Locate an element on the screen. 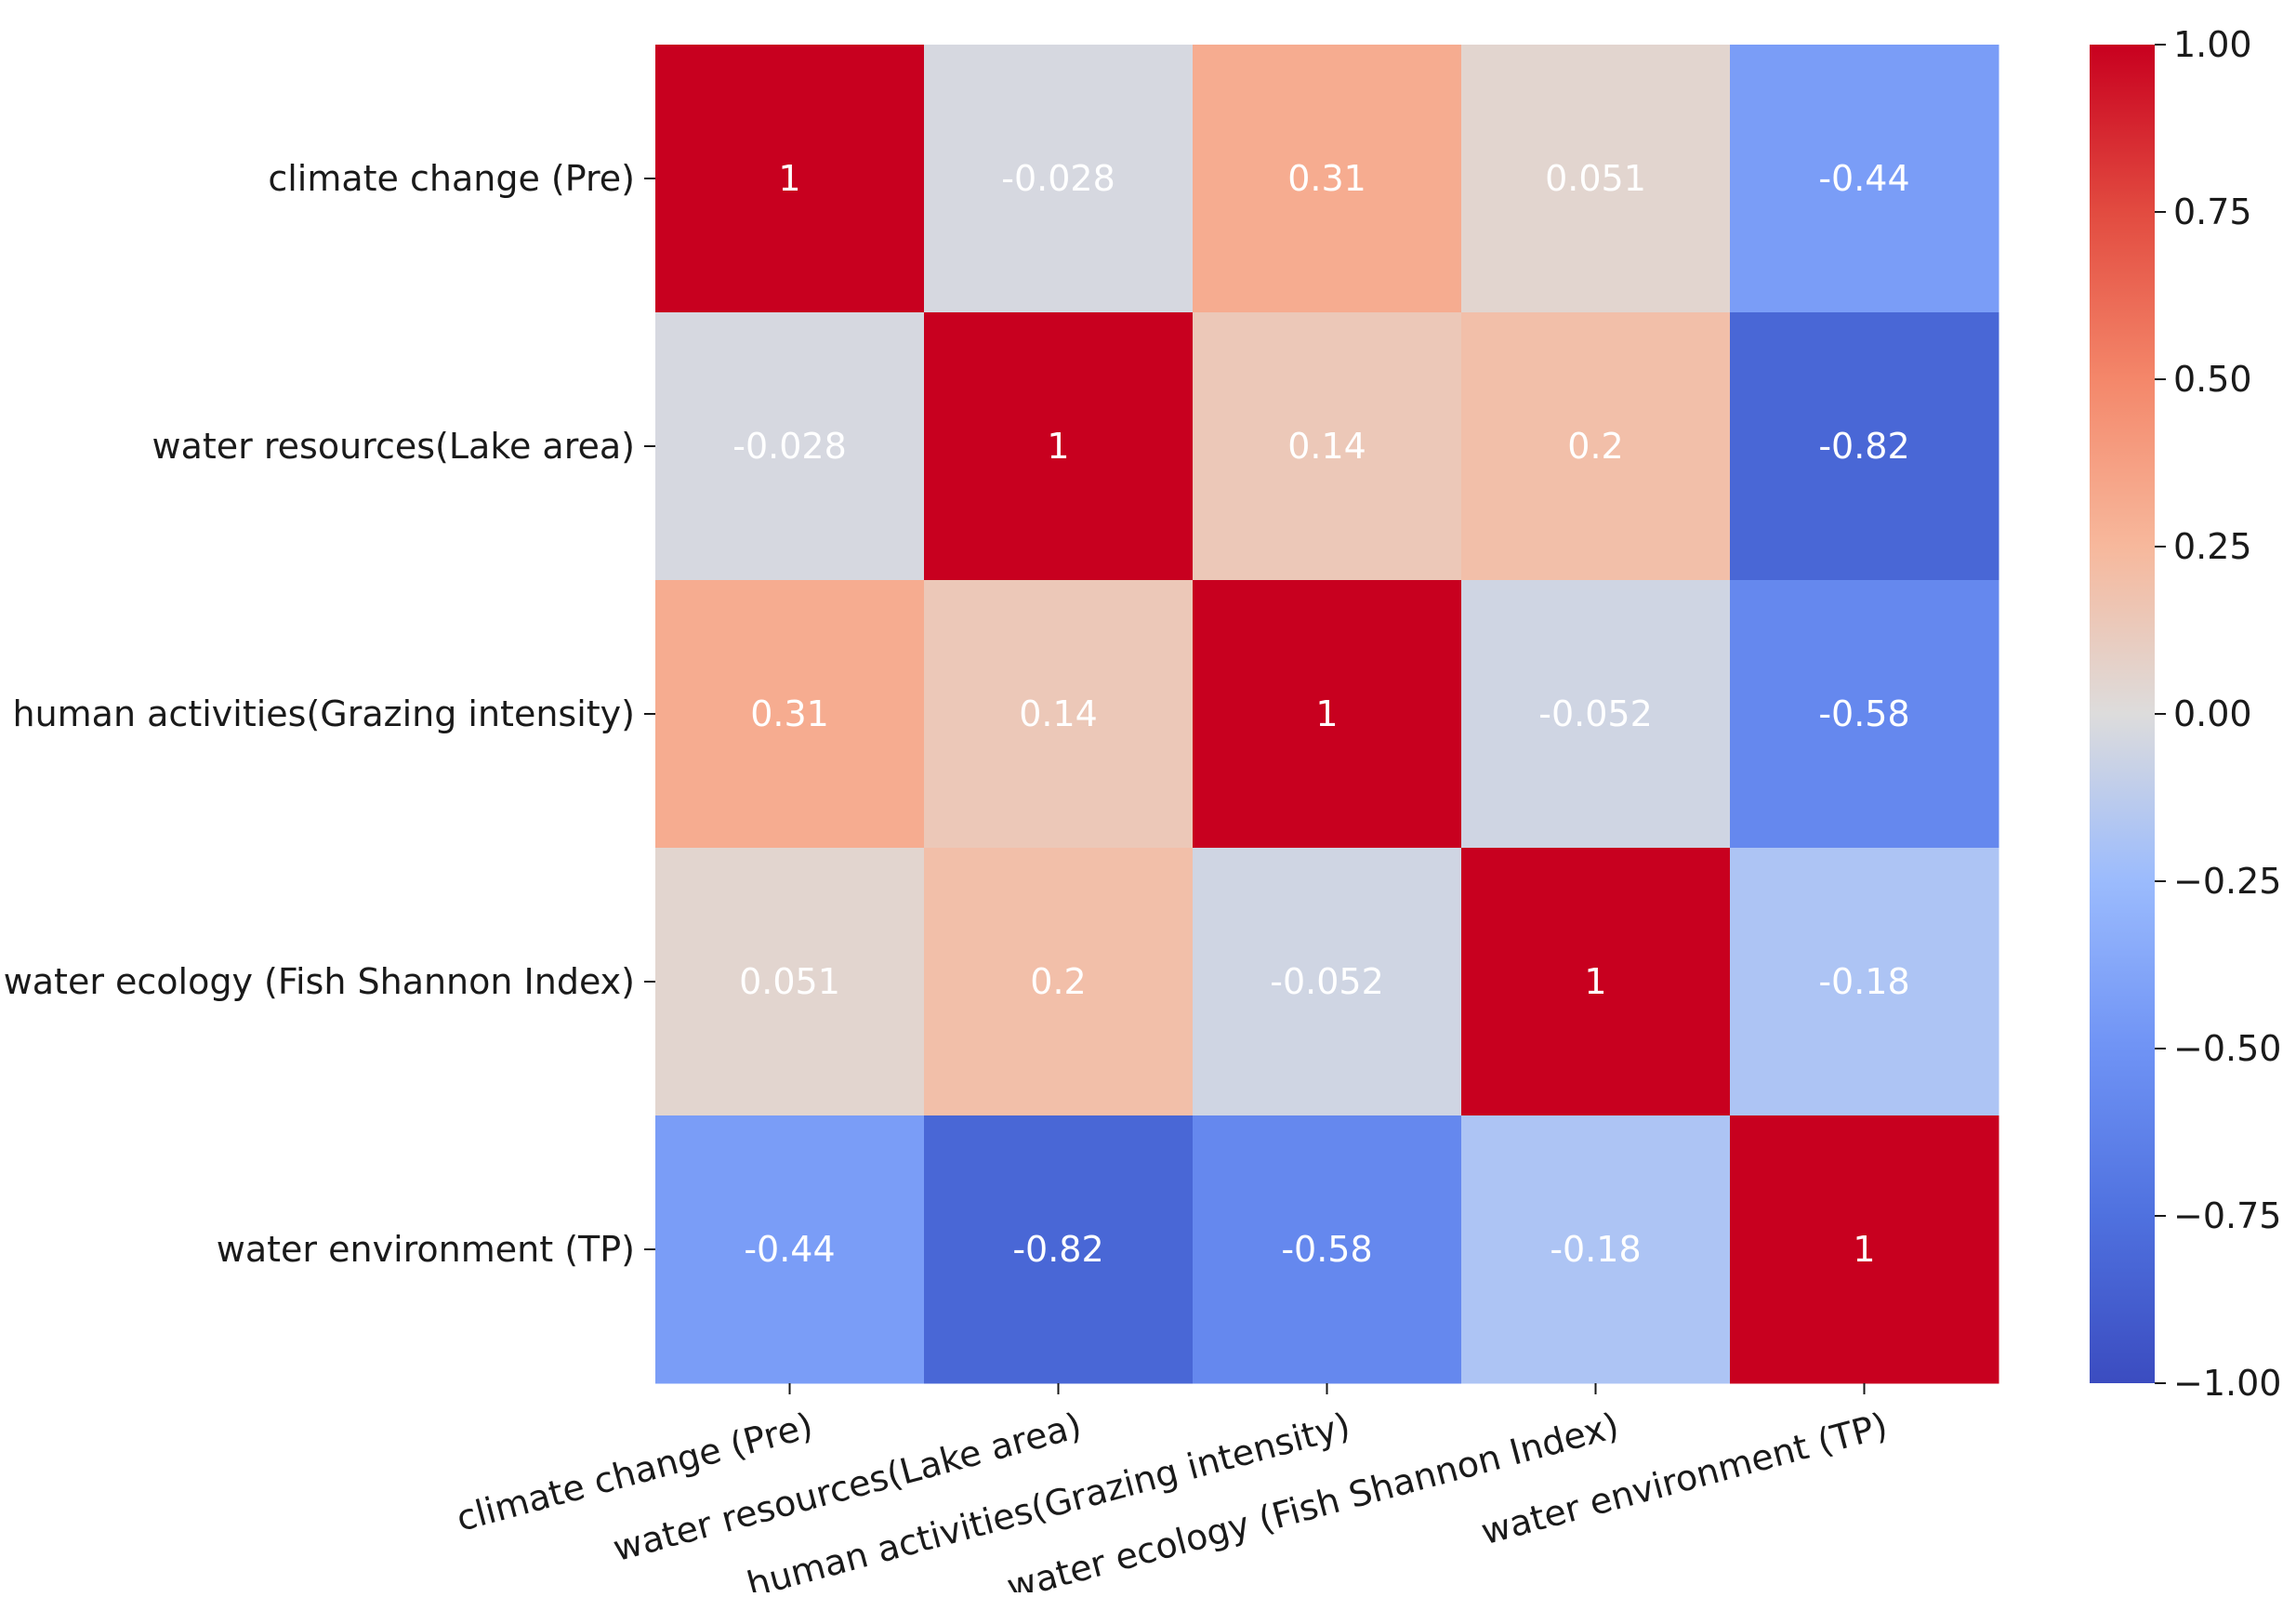 The width and height of the screenshot is (2296, 1597). y-tick-label: climate change (Pre) is located at coordinates (452, 178).